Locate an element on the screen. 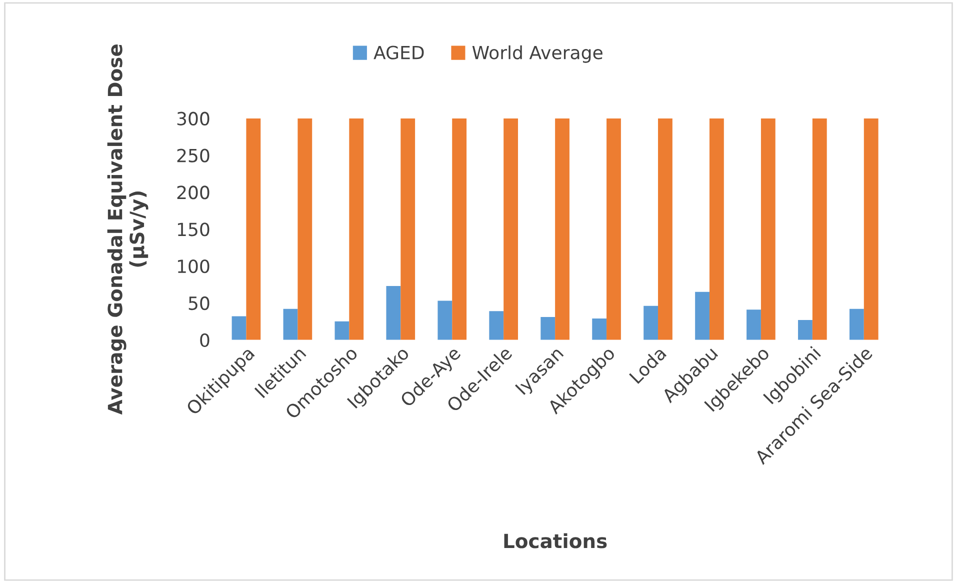 This screenshot has height=583, width=957. y-axis-title: Average Gonadal Equivalent Dose (µSv/y) is located at coordinates (127, 229).